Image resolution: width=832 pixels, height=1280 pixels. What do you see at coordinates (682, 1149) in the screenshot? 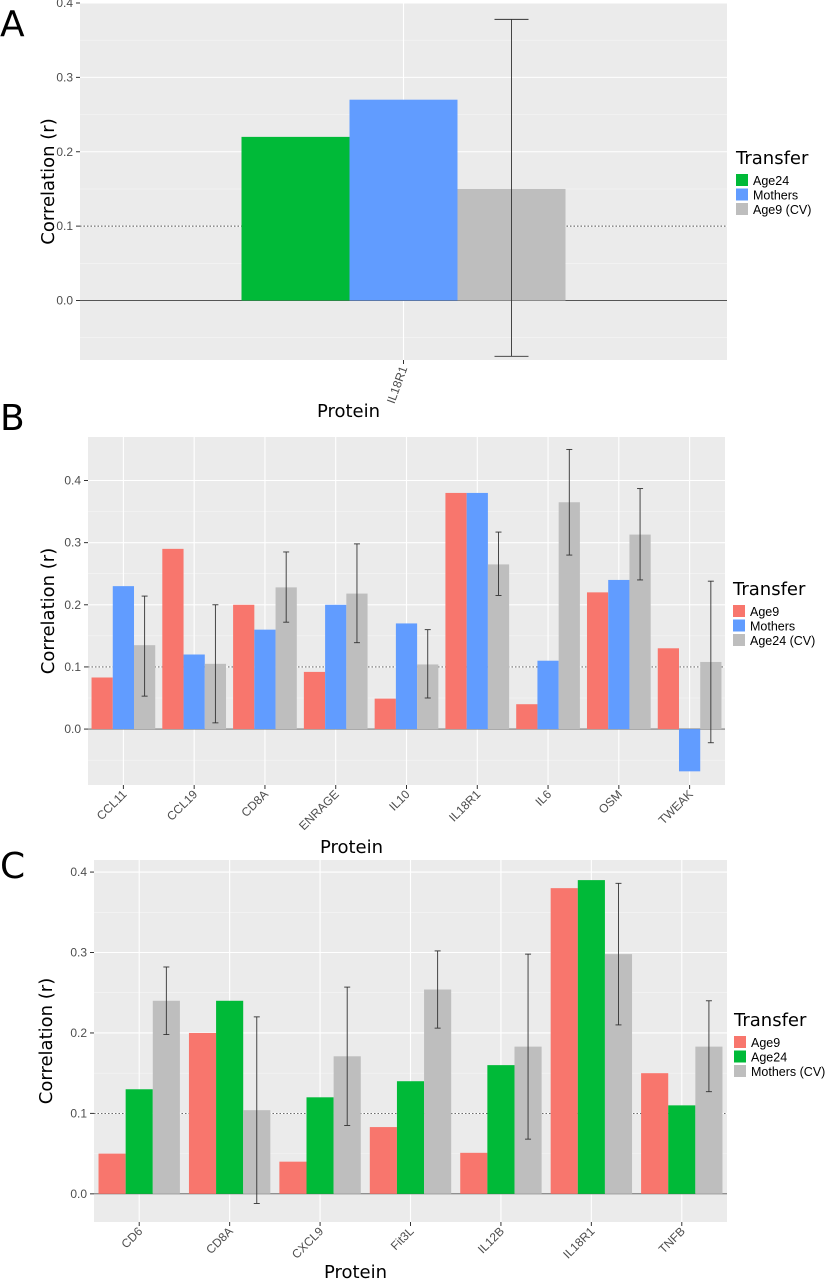
I see `bar-age24-tnfb` at bounding box center [682, 1149].